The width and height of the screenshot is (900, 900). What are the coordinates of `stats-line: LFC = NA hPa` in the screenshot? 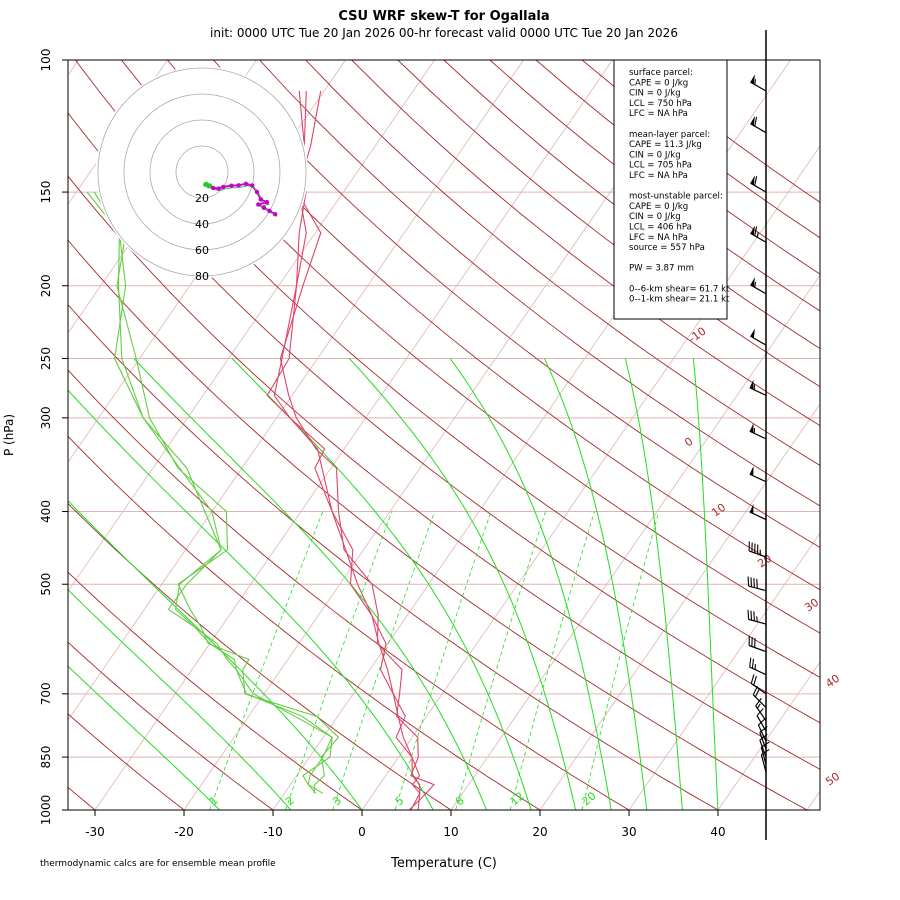 It's located at (658, 238).